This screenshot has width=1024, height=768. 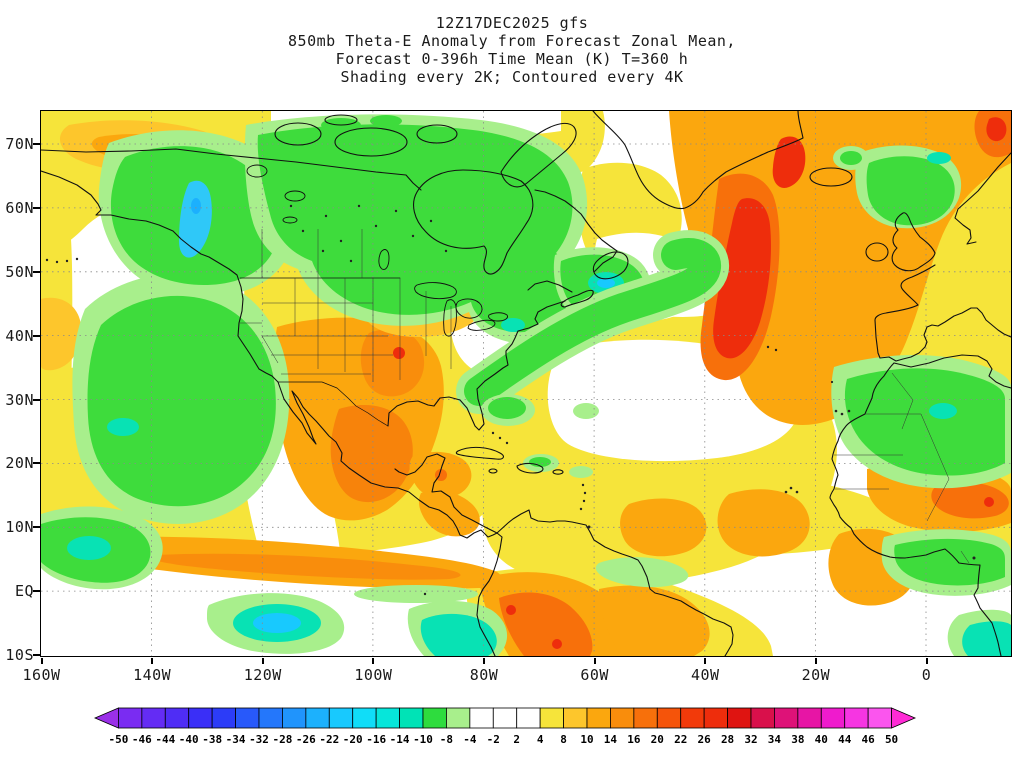 I want to click on shading-sa-east-orange, so click(x=654, y=620).